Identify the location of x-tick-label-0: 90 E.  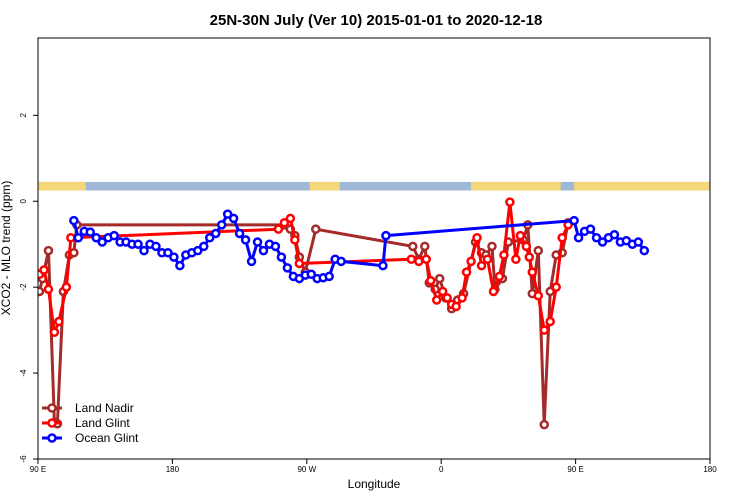
(38, 469).